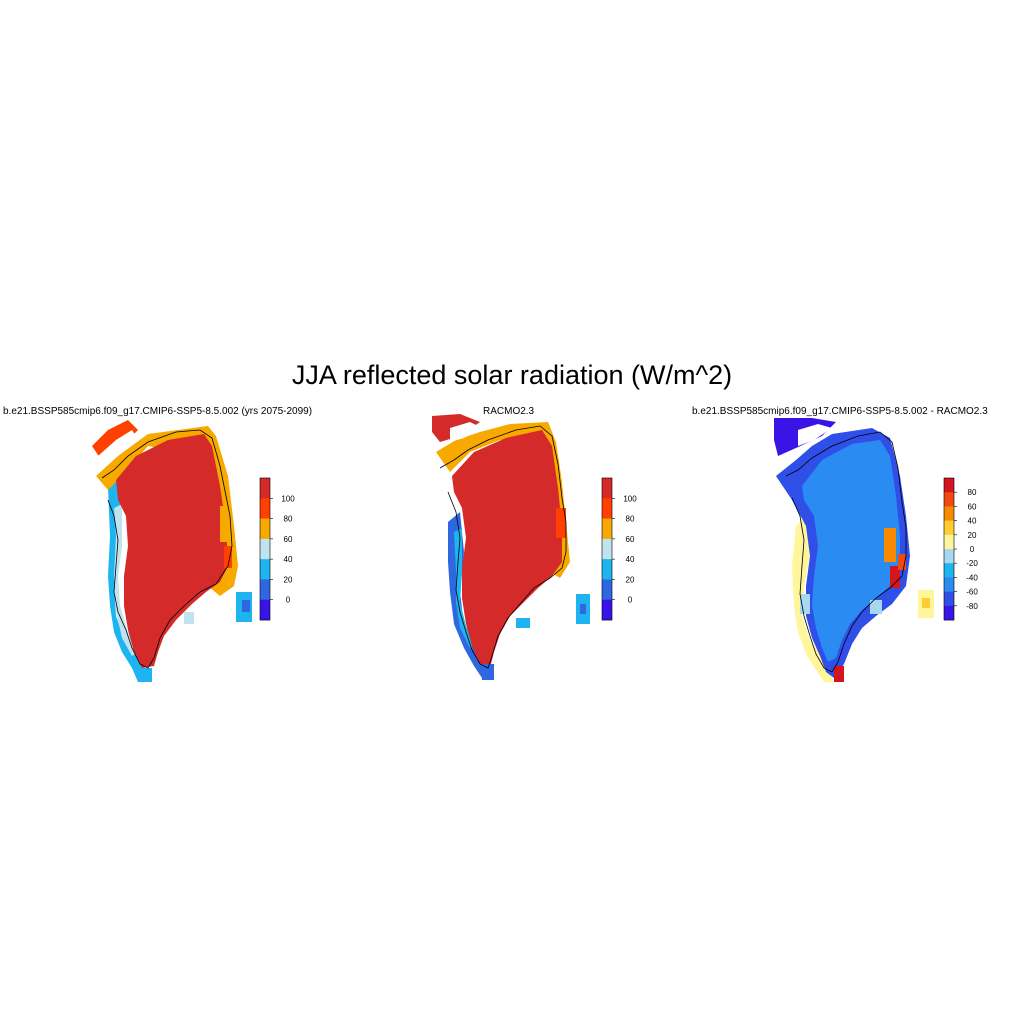 The width and height of the screenshot is (1024, 1024). Describe the element at coordinates (972, 577) in the screenshot. I see `colorbar-tick-label: -40` at that location.